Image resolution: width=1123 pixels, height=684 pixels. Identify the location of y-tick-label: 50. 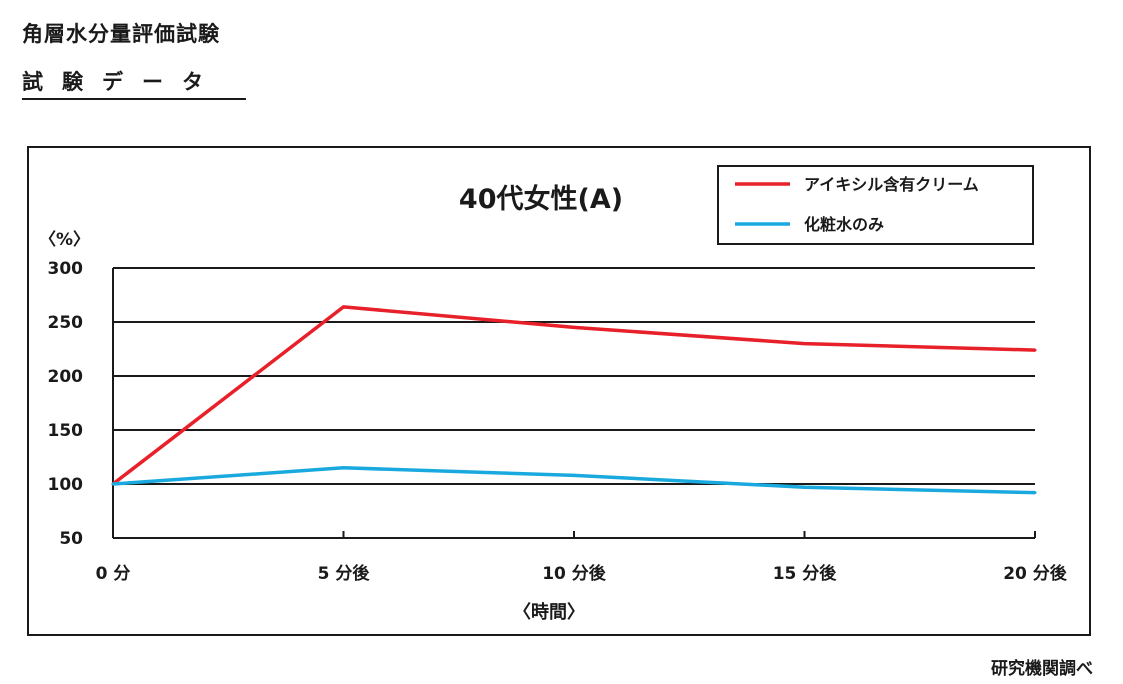
(71, 539).